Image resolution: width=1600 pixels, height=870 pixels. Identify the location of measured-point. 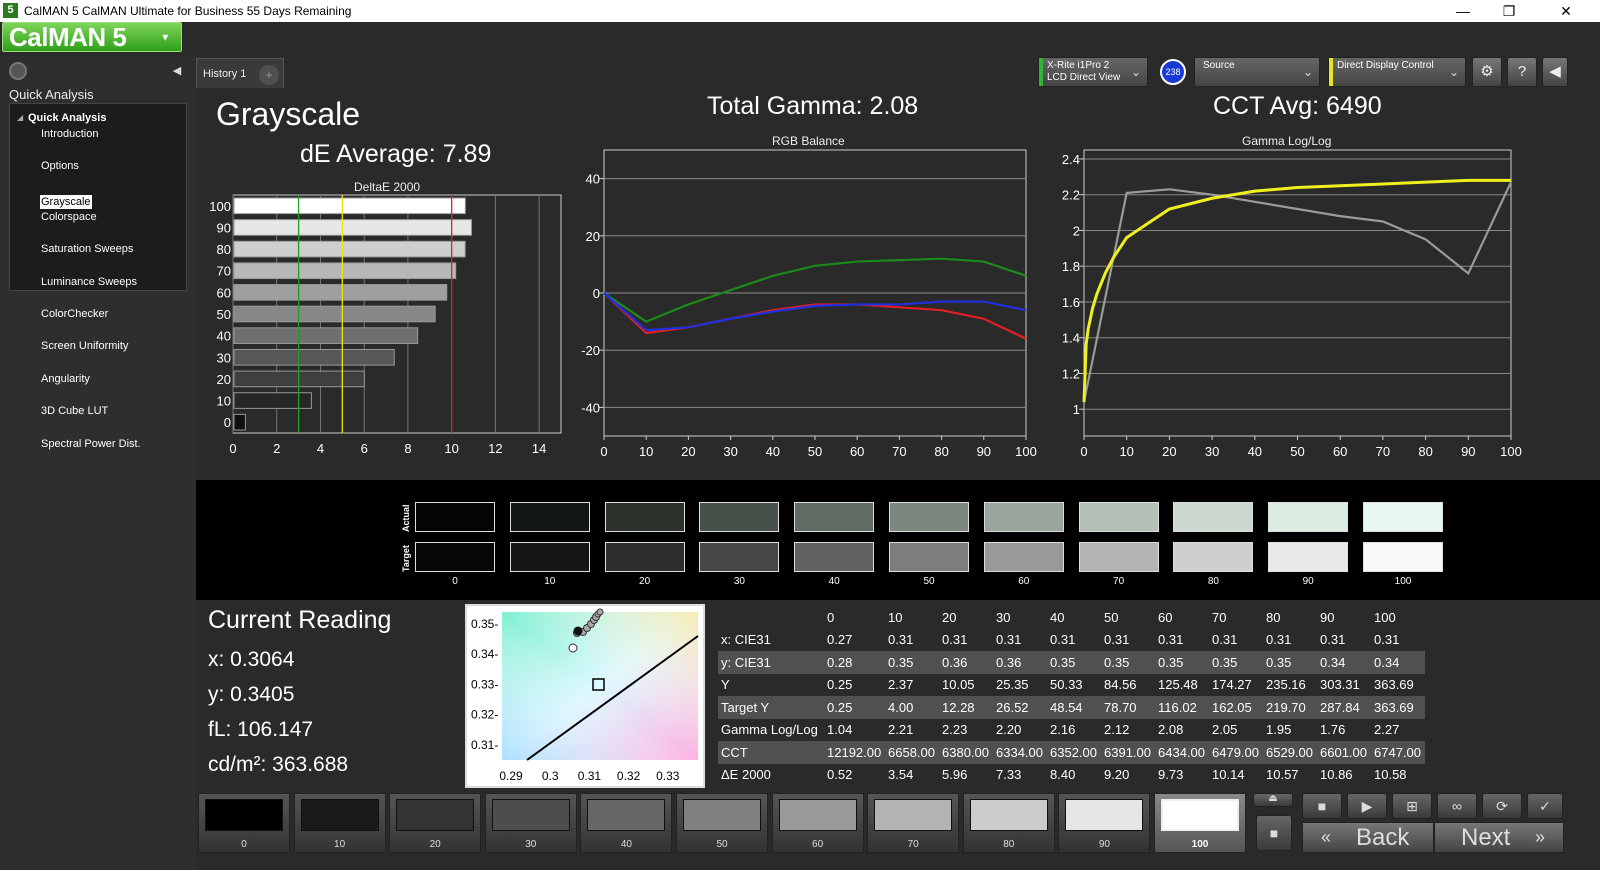
(573, 648).